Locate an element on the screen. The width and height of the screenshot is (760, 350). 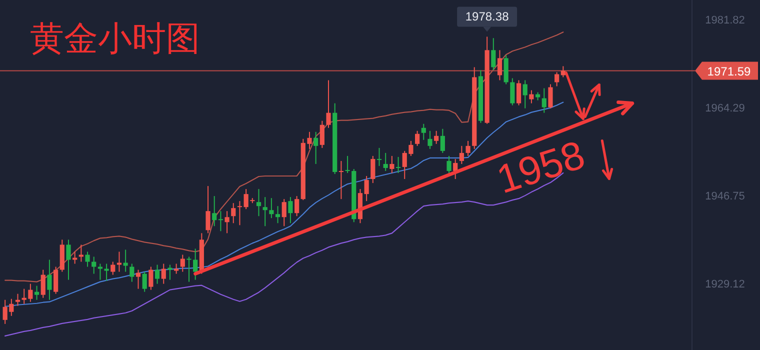
y-tick-label: 1929.12 is located at coordinates (725, 284).